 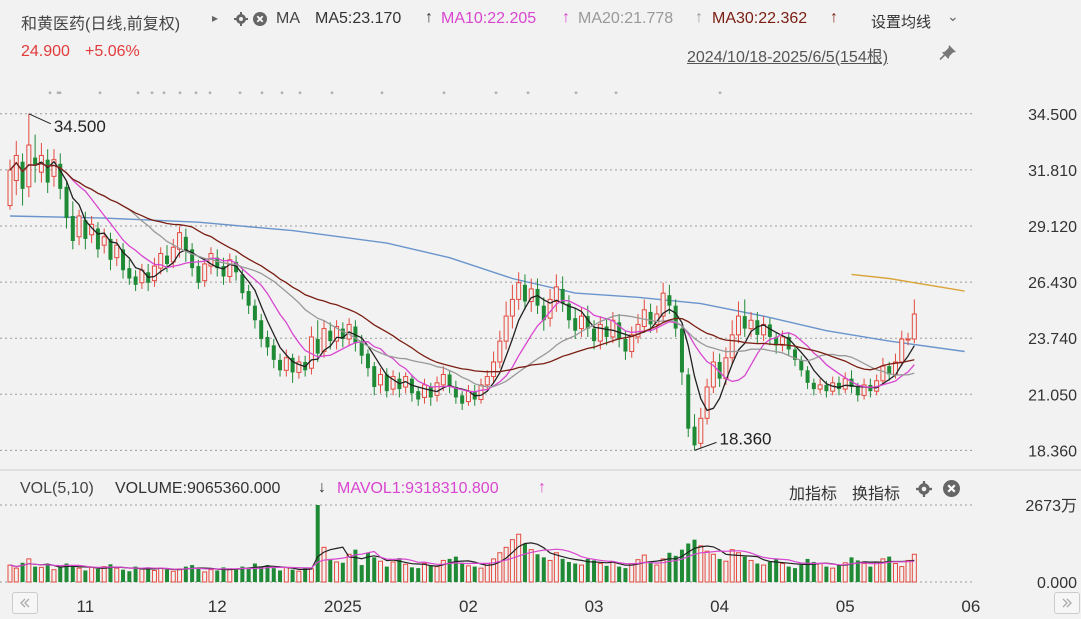 What do you see at coordinates (948, 54) in the screenshot?
I see `pin-icon` at bounding box center [948, 54].